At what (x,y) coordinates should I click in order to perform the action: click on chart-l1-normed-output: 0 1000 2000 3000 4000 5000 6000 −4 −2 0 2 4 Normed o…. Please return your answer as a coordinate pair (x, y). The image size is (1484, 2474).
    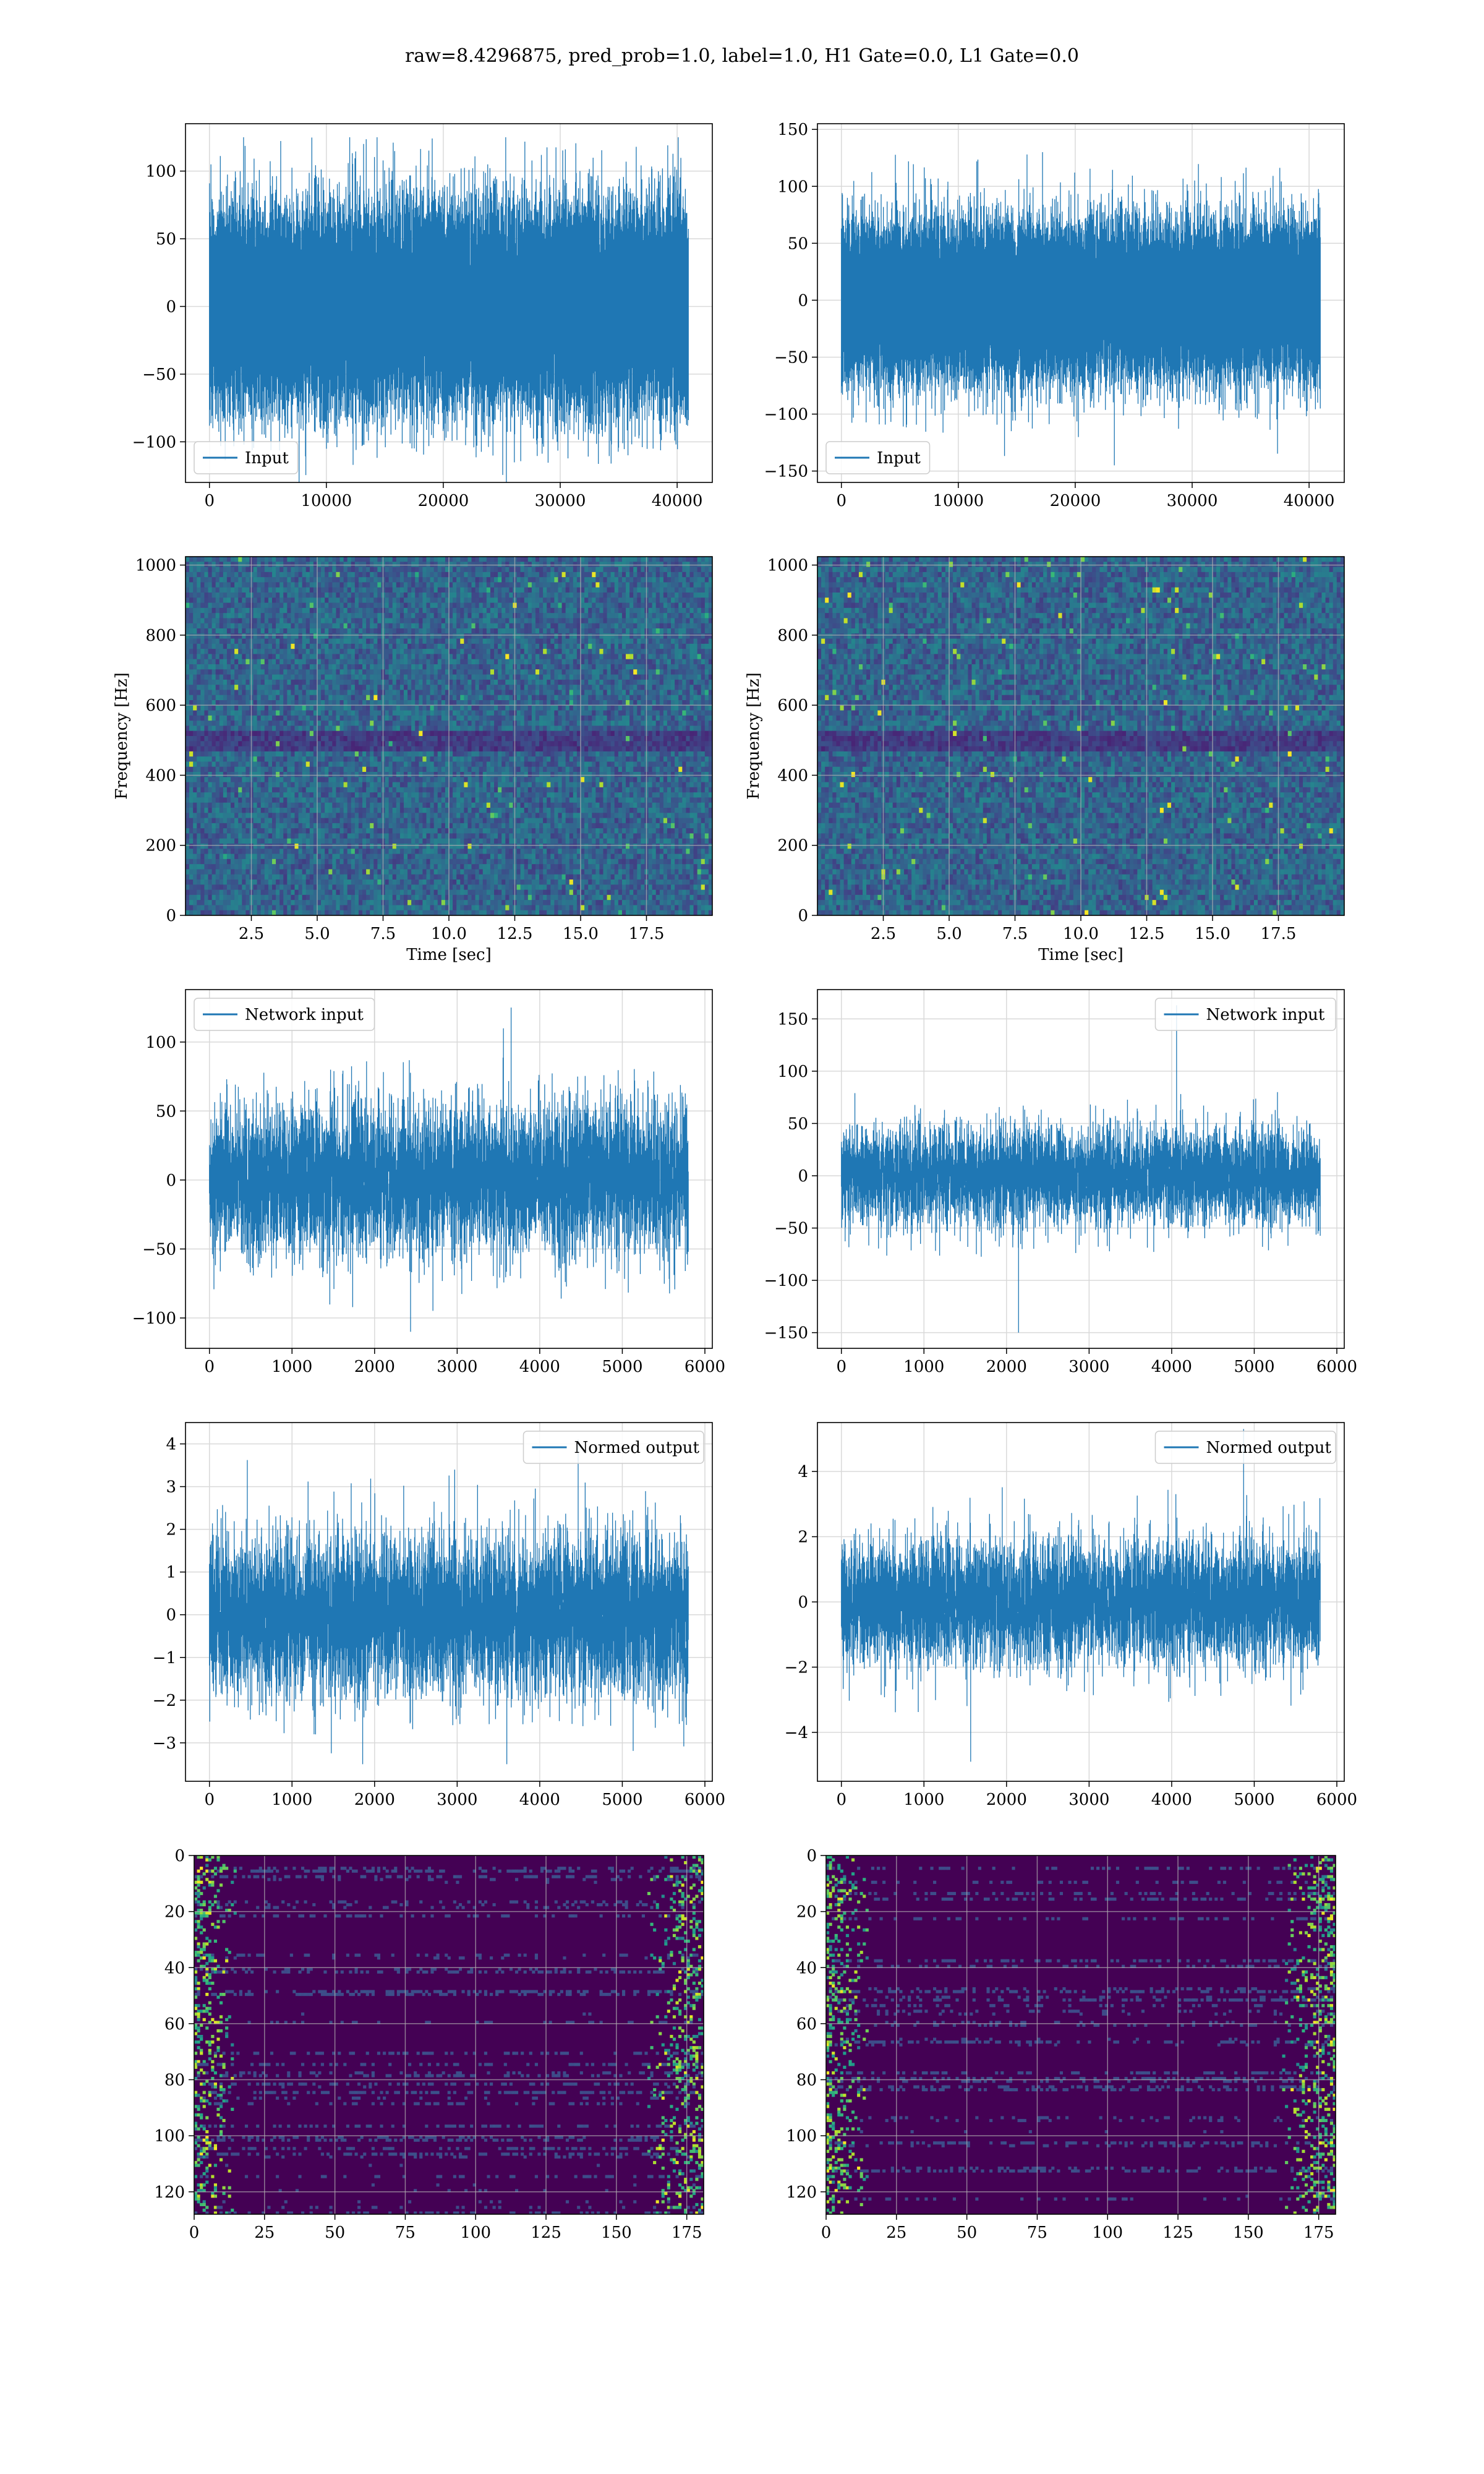
    Looking at the image, I should click on (1071, 1615).